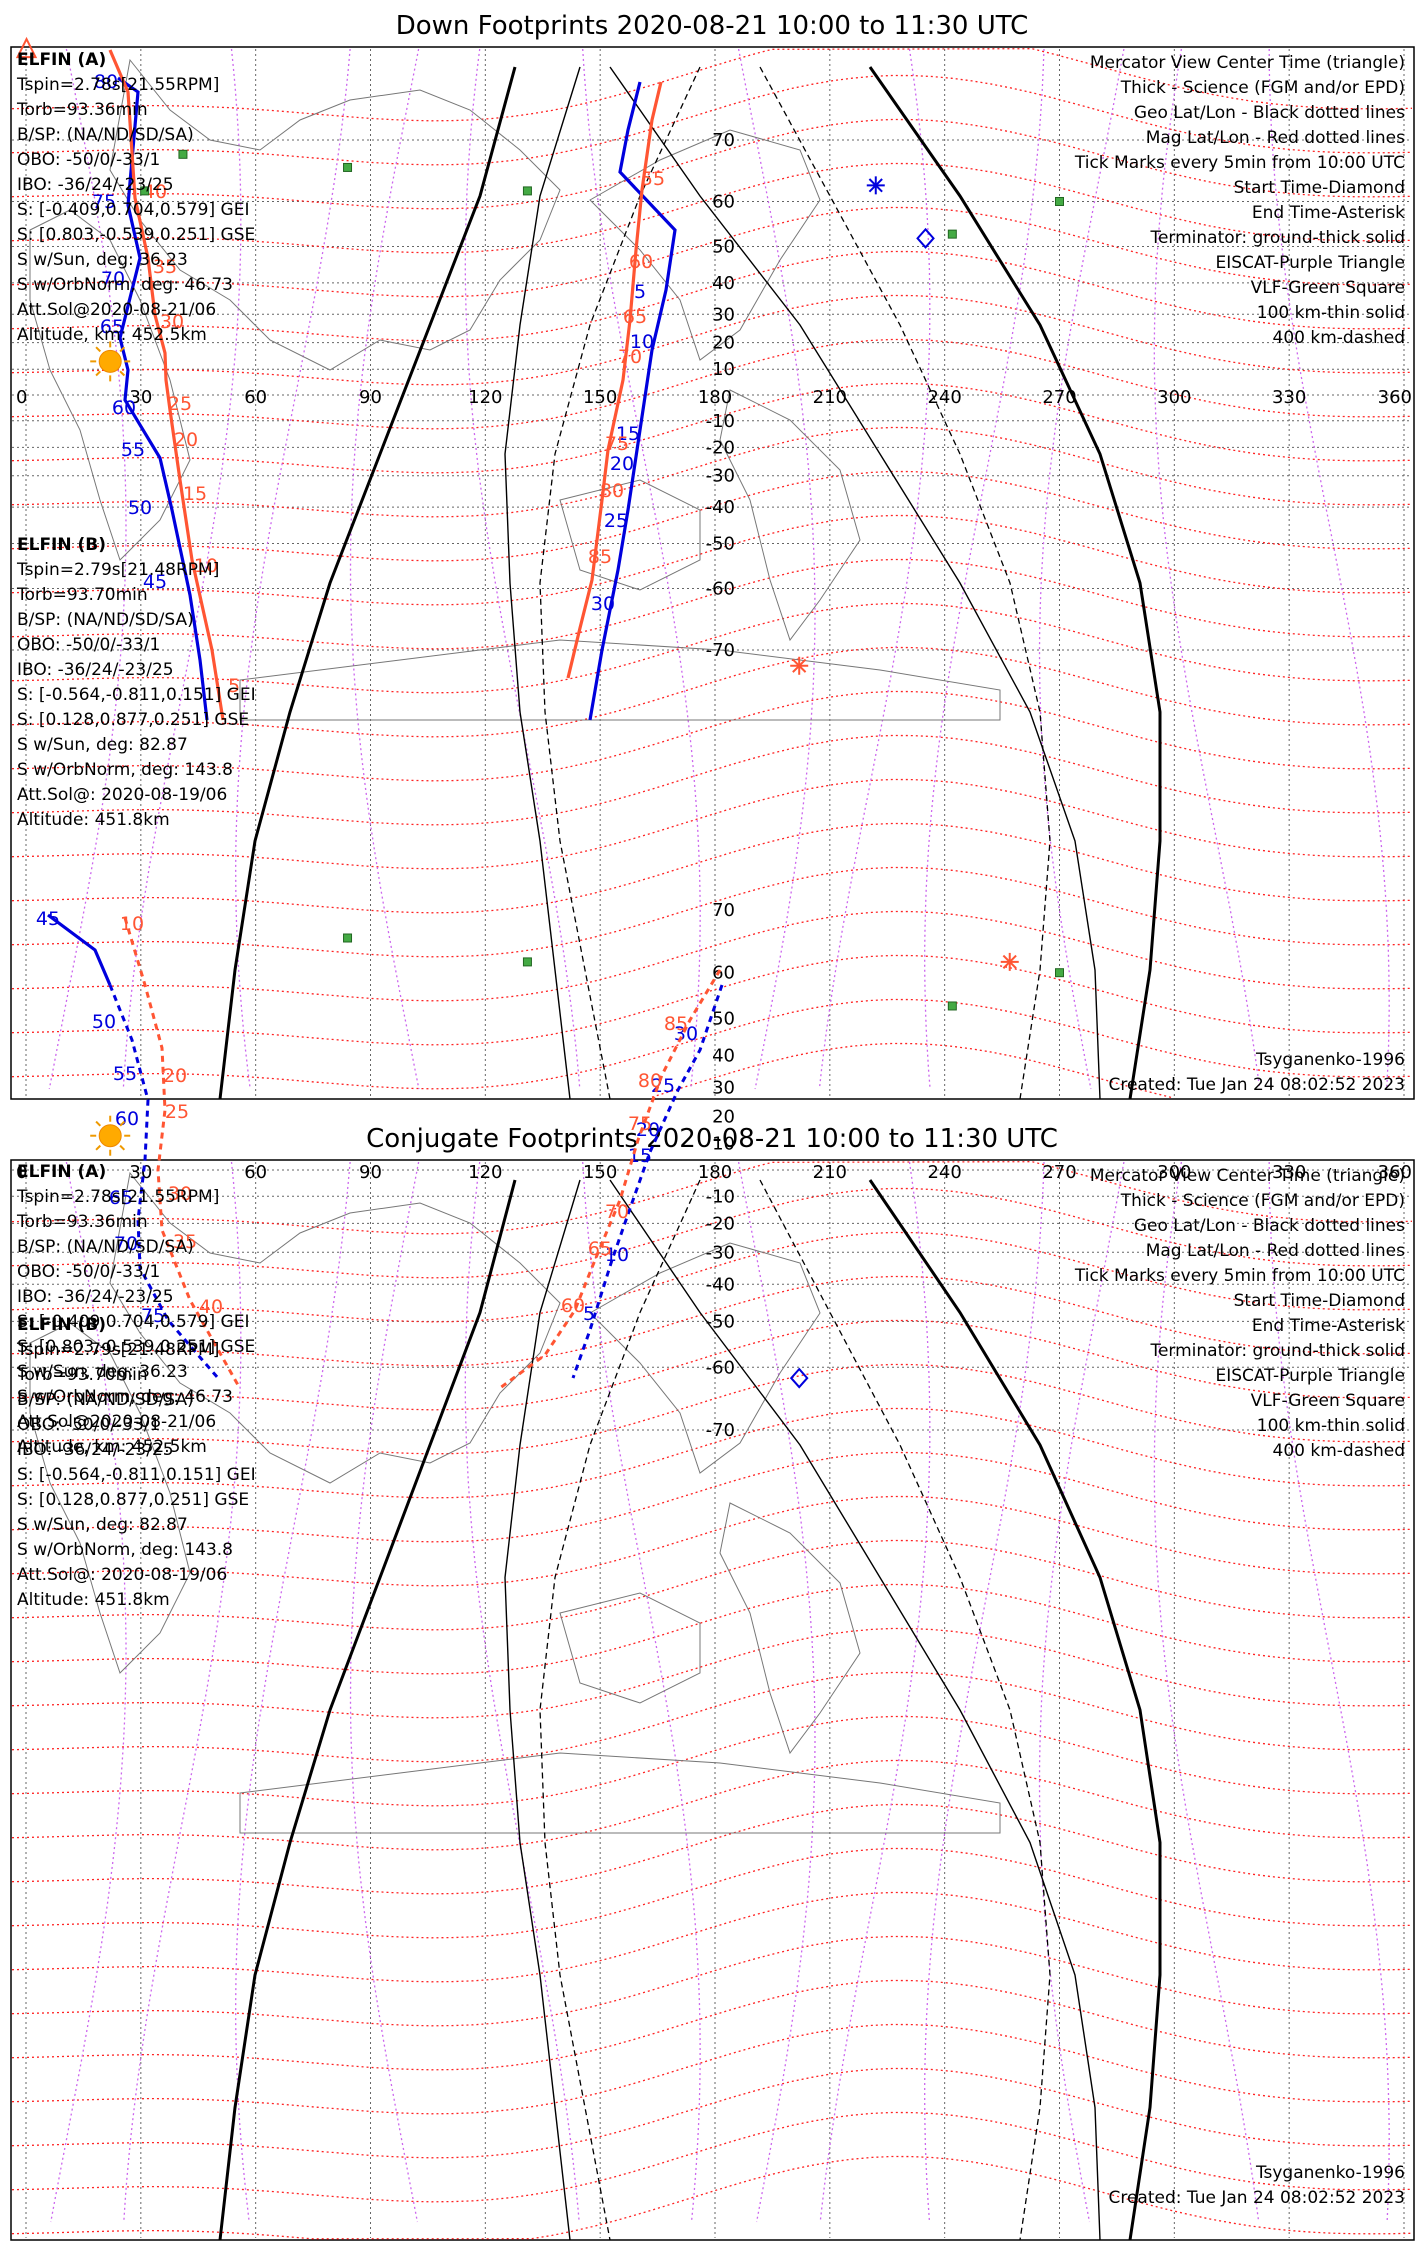  Describe the element at coordinates (723, 1144) in the screenshot. I see `y-tick-label: 10` at that location.